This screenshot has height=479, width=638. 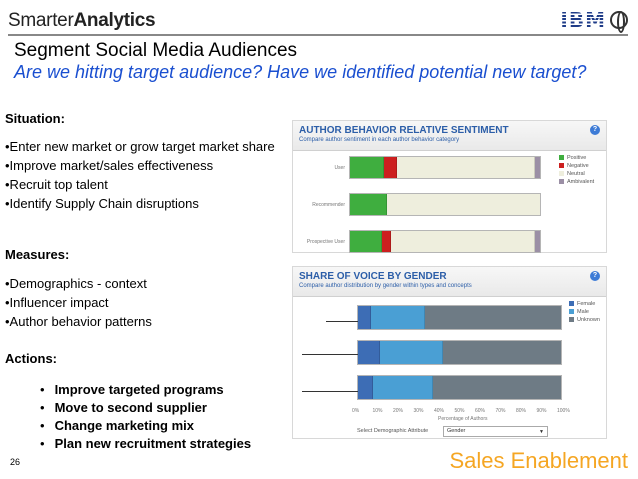 I want to click on actions-item: Improve targeted programs, so click(x=145, y=390).